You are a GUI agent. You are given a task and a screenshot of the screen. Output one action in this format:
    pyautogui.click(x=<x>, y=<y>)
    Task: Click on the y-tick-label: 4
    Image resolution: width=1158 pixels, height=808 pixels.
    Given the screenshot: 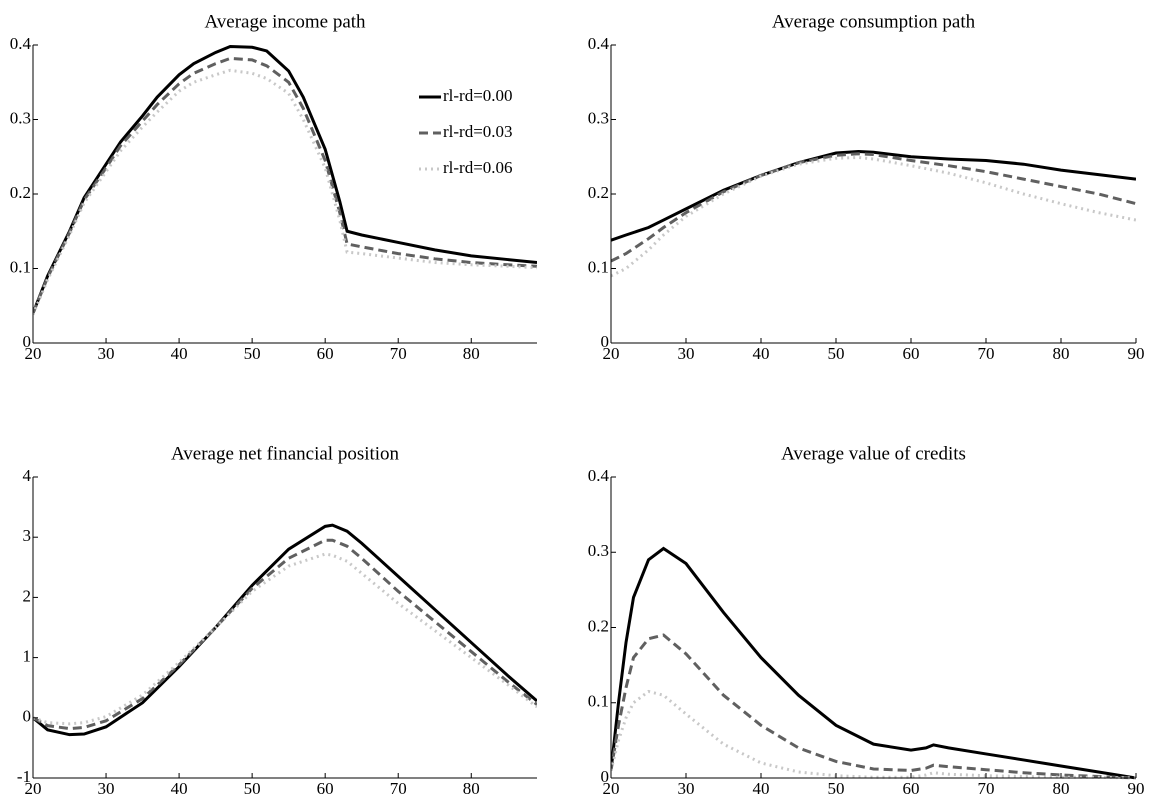 What is the action you would take?
    pyautogui.click(x=27, y=475)
    